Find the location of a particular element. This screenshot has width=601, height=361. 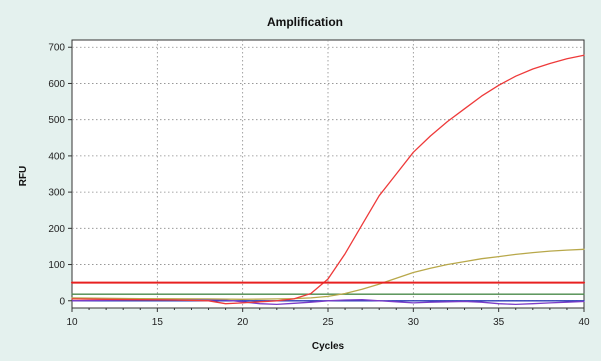

x-tick-label: 35 is located at coordinates (499, 322).